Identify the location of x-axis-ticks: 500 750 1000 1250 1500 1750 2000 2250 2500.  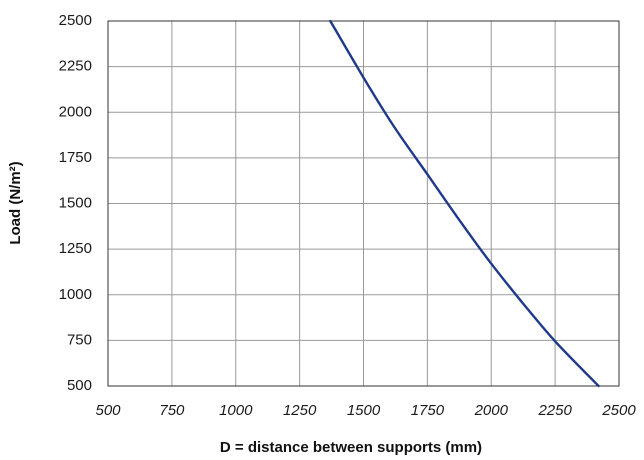
(365, 410).